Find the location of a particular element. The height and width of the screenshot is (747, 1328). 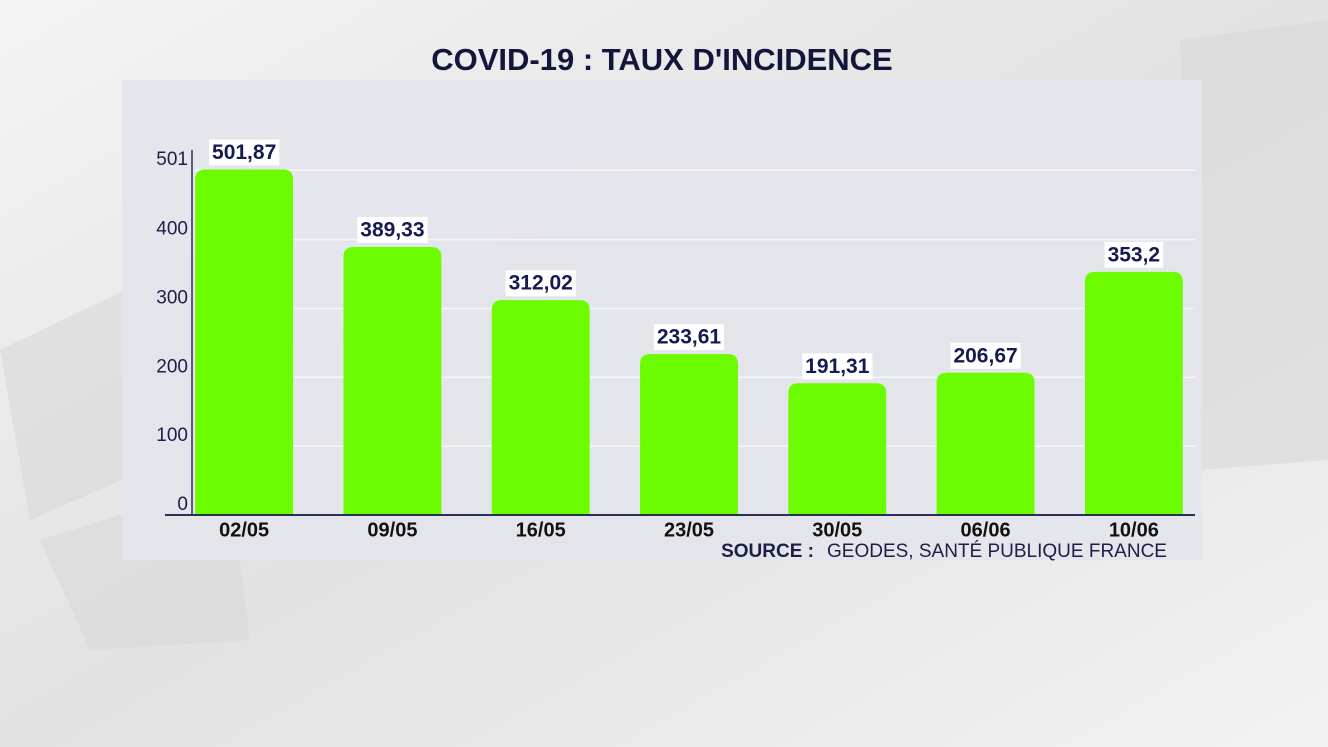

value-label-text: 206,67 is located at coordinates (985, 355).